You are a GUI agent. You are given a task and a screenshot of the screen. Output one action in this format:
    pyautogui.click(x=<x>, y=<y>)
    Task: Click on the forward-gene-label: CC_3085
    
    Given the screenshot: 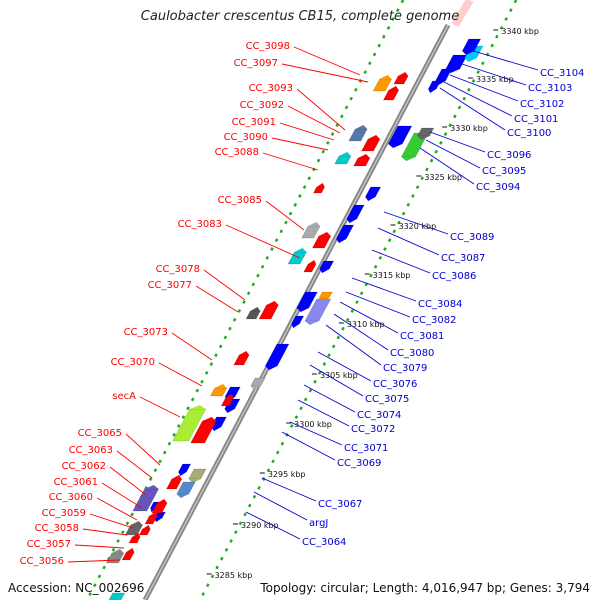 What is the action you would take?
    pyautogui.click(x=240, y=200)
    